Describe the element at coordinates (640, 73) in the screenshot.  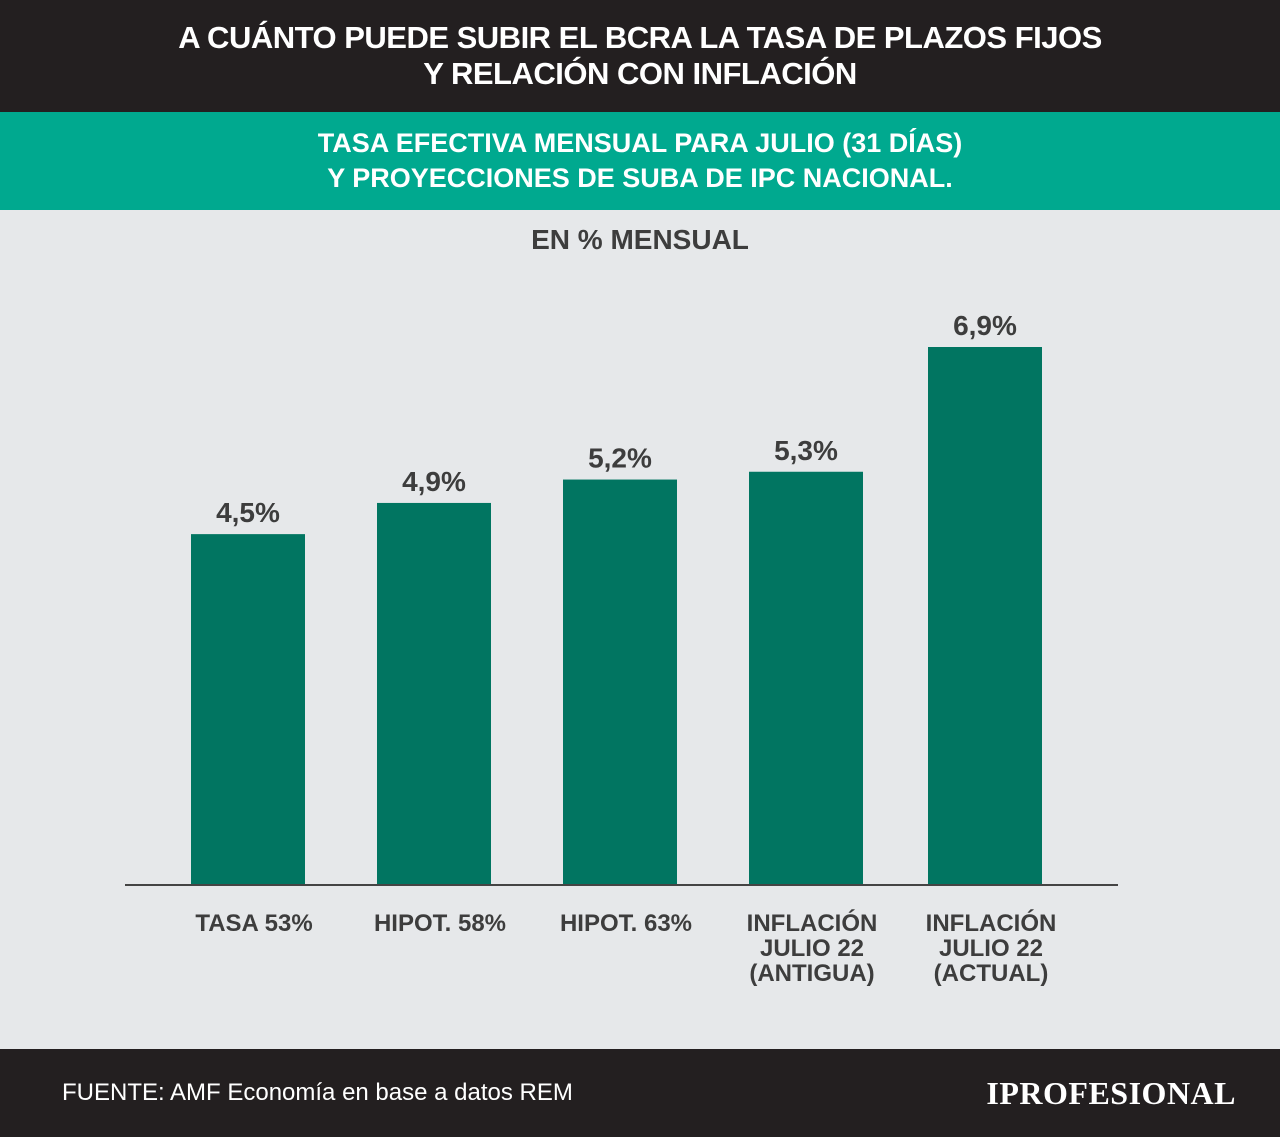
I see `chart-title-line-2: Y RELACIÓN CON INFLACIÓN` at that location.